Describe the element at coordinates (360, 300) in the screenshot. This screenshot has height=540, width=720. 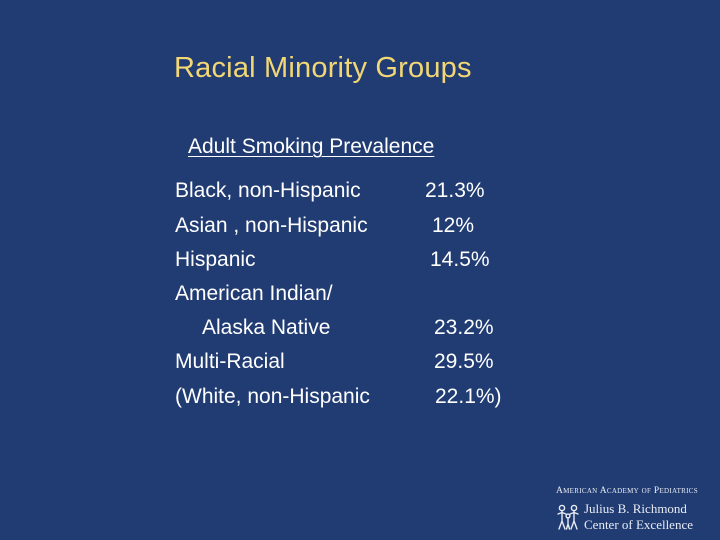
I see `list-item: American Indian/` at that location.